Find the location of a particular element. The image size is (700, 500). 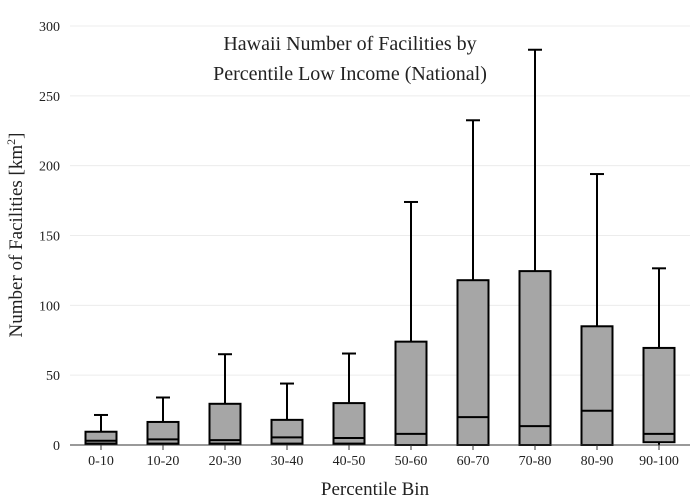

x-tick-label: 10-20 is located at coordinates (163, 461).